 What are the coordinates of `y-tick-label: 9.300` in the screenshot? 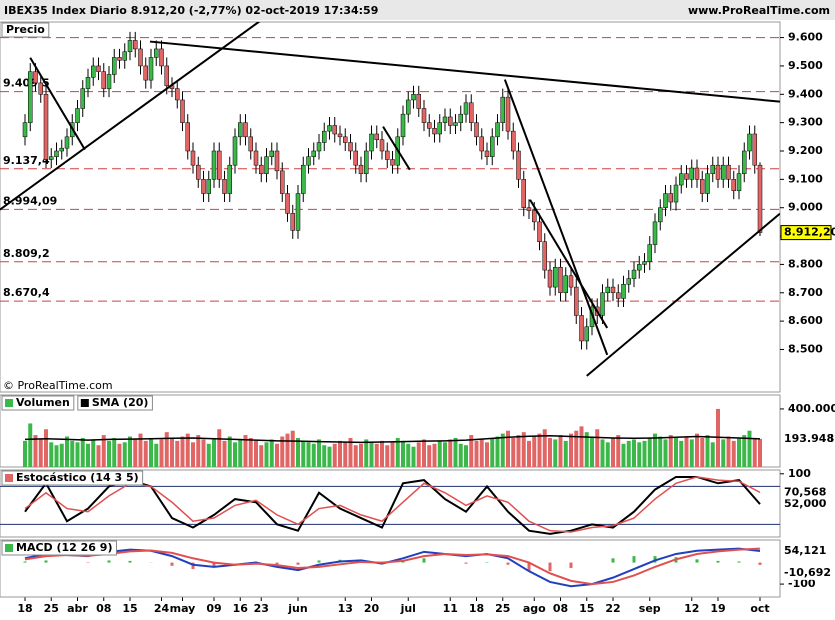 It's located at (805, 122).